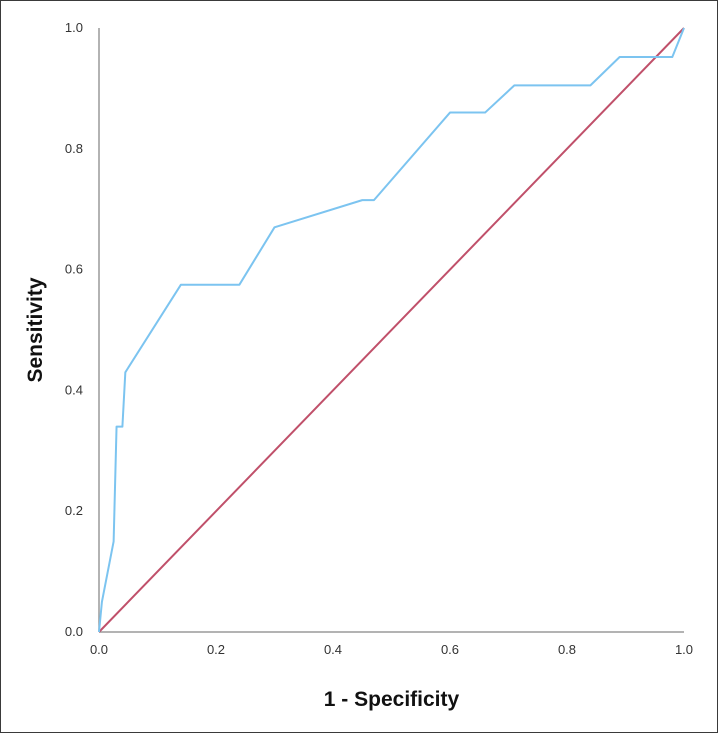 This screenshot has height=733, width=718. I want to click on y-tick-label: 0.2, so click(74, 510).